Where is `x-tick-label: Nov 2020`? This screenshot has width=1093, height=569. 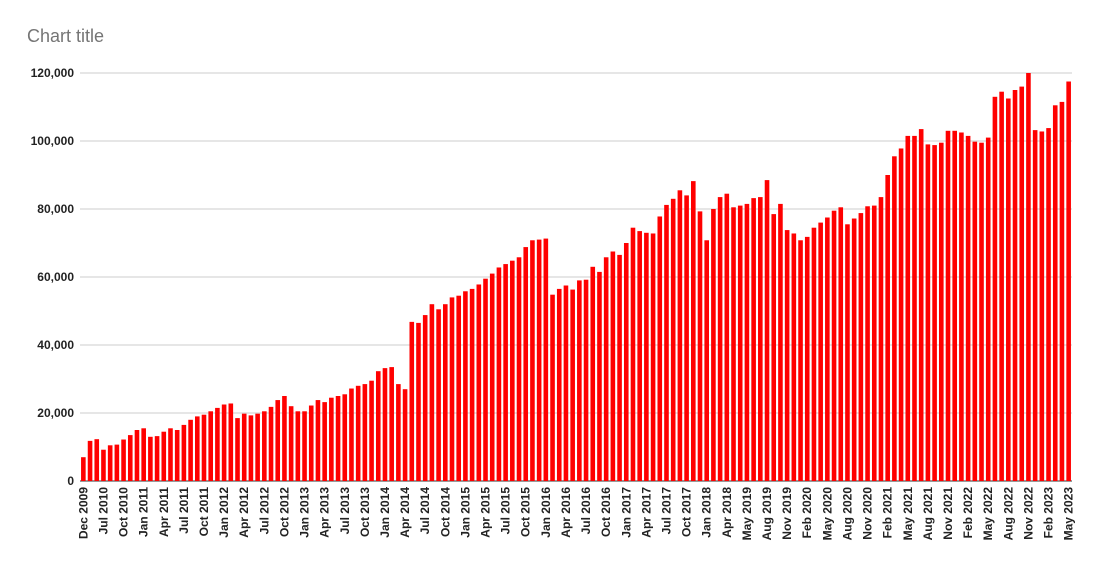
x-tick-label: Nov 2020 is located at coordinates (868, 513).